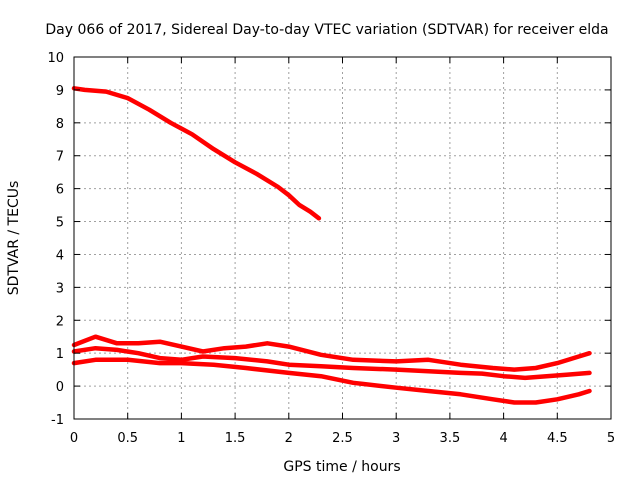 This screenshot has height=480, width=640. Describe the element at coordinates (60, 124) in the screenshot. I see `y-tick-label: 8` at that location.